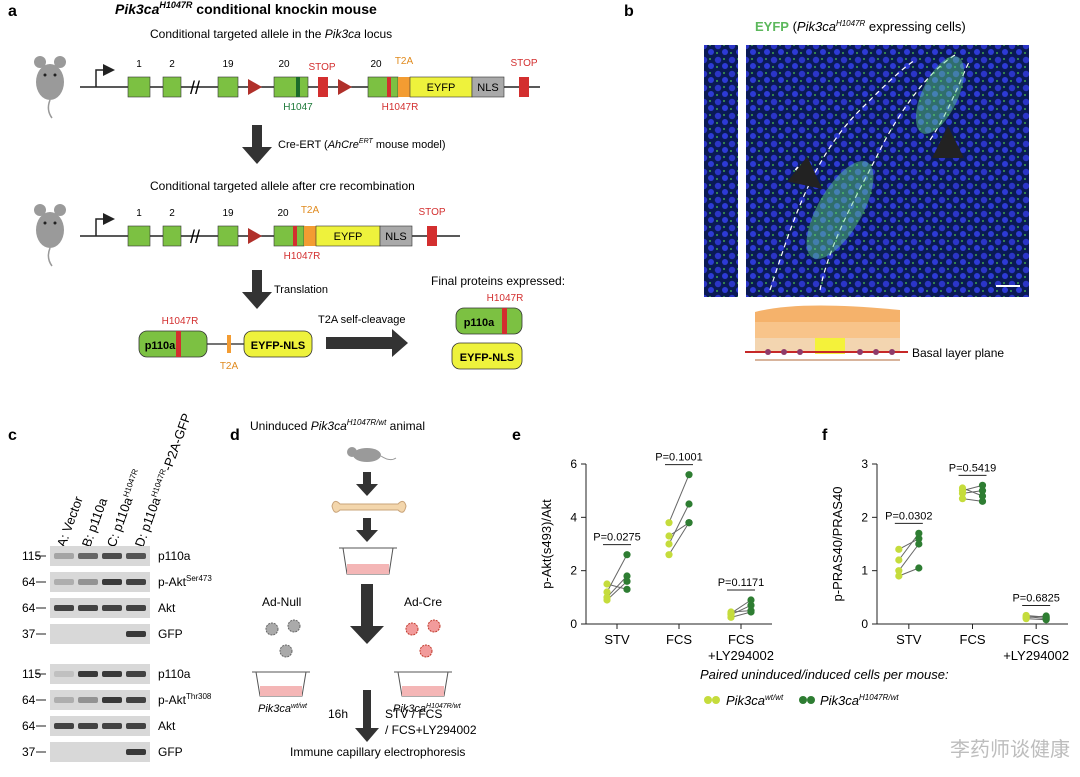 The height and width of the screenshot is (777, 1080). What do you see at coordinates (860, 26) in the screenshot?
I see `panel-b-title: EYFP (Pik3caH1047R expressing cells)` at bounding box center [860, 26].